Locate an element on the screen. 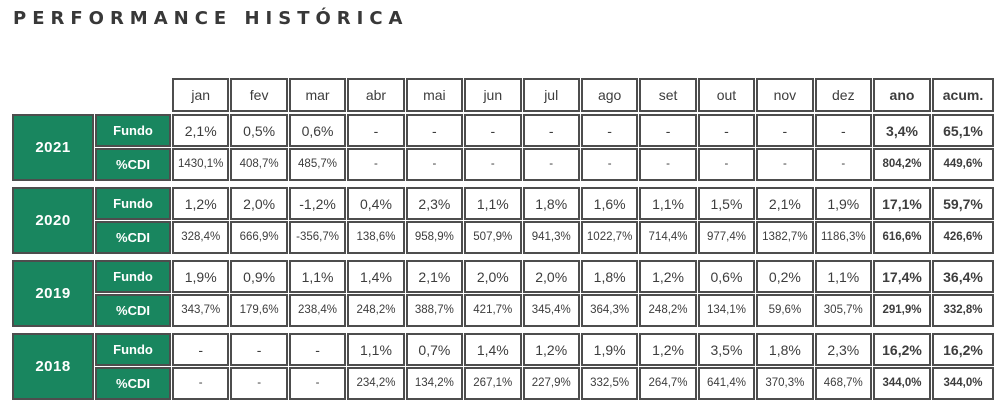  cell-2019-fundo-nov: 0,2% is located at coordinates (785, 276).